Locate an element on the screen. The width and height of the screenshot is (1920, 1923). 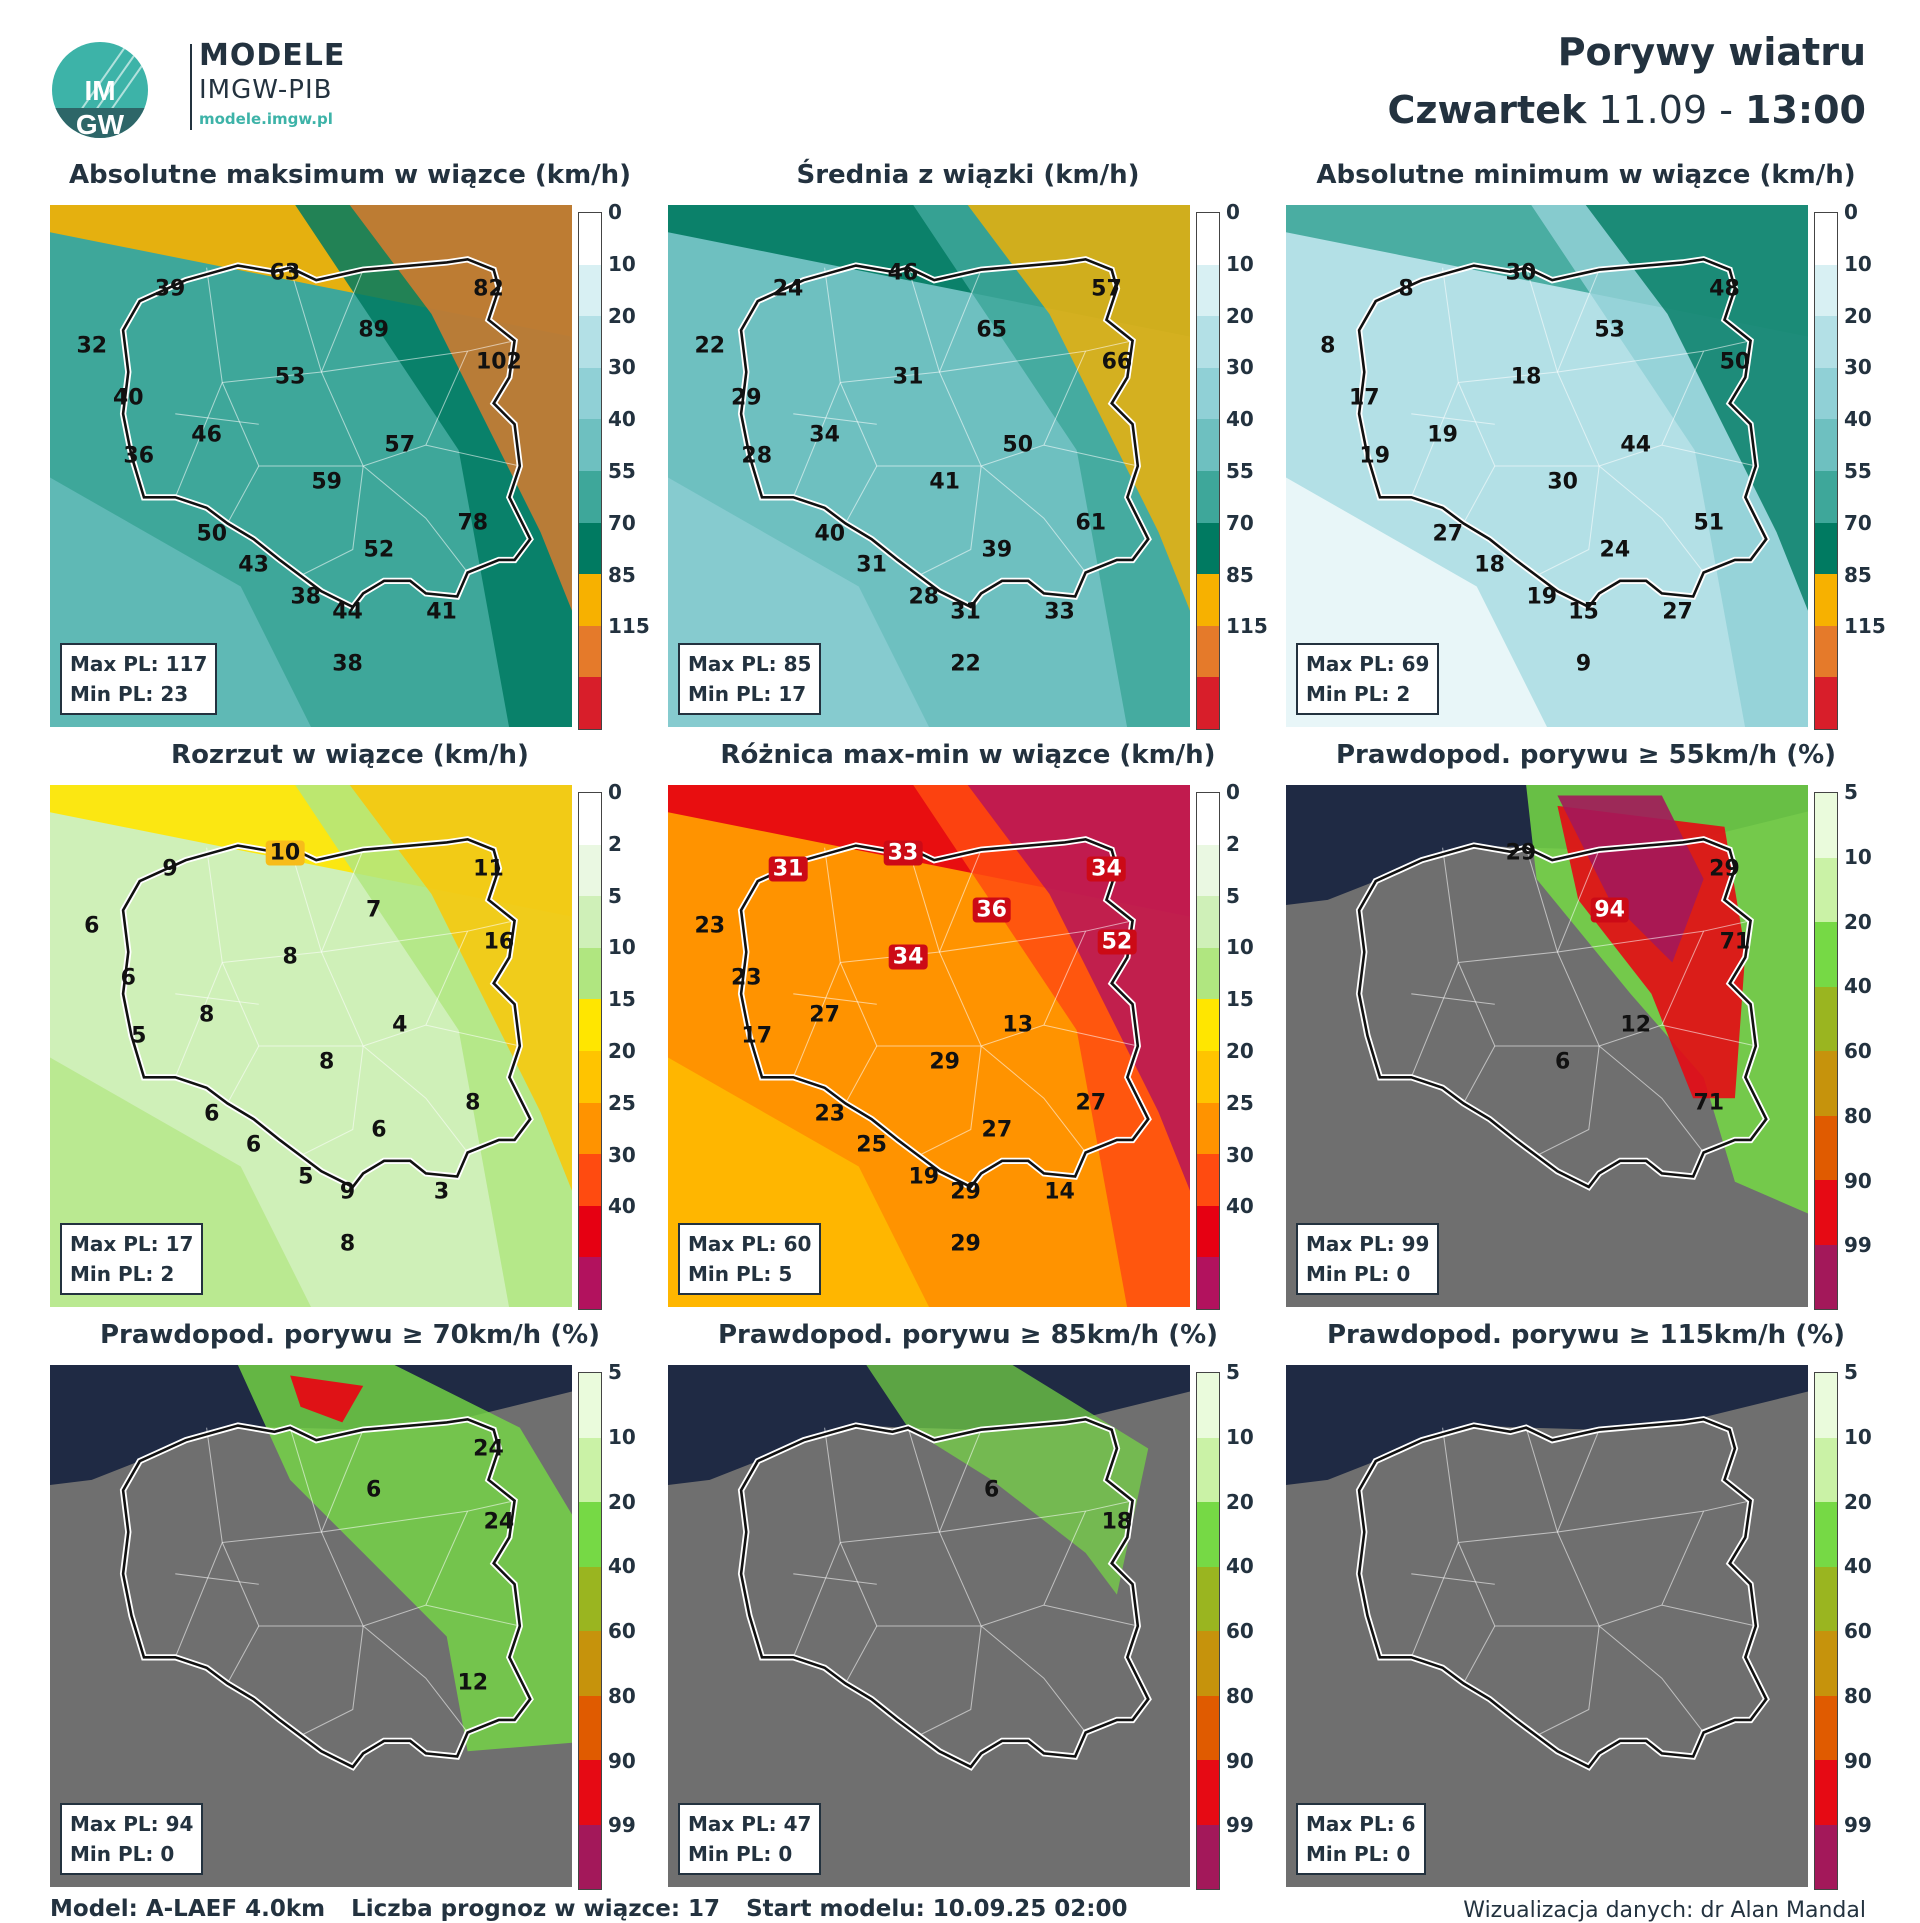
station-value: 46 is located at coordinates (206, 435).